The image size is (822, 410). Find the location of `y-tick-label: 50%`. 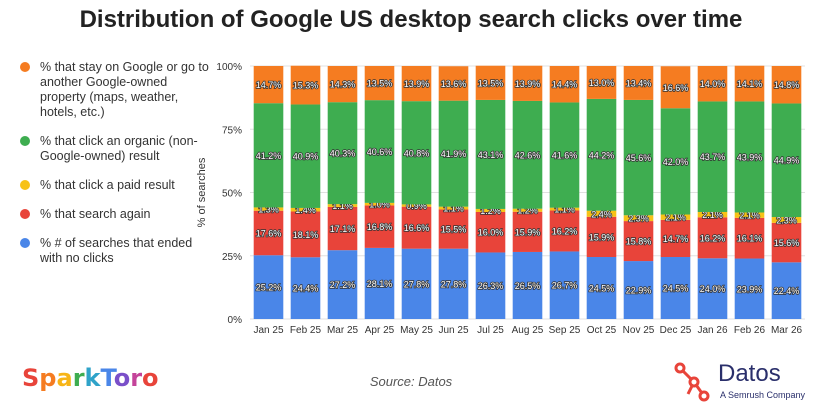

y-tick-label: 50% is located at coordinates (232, 194).